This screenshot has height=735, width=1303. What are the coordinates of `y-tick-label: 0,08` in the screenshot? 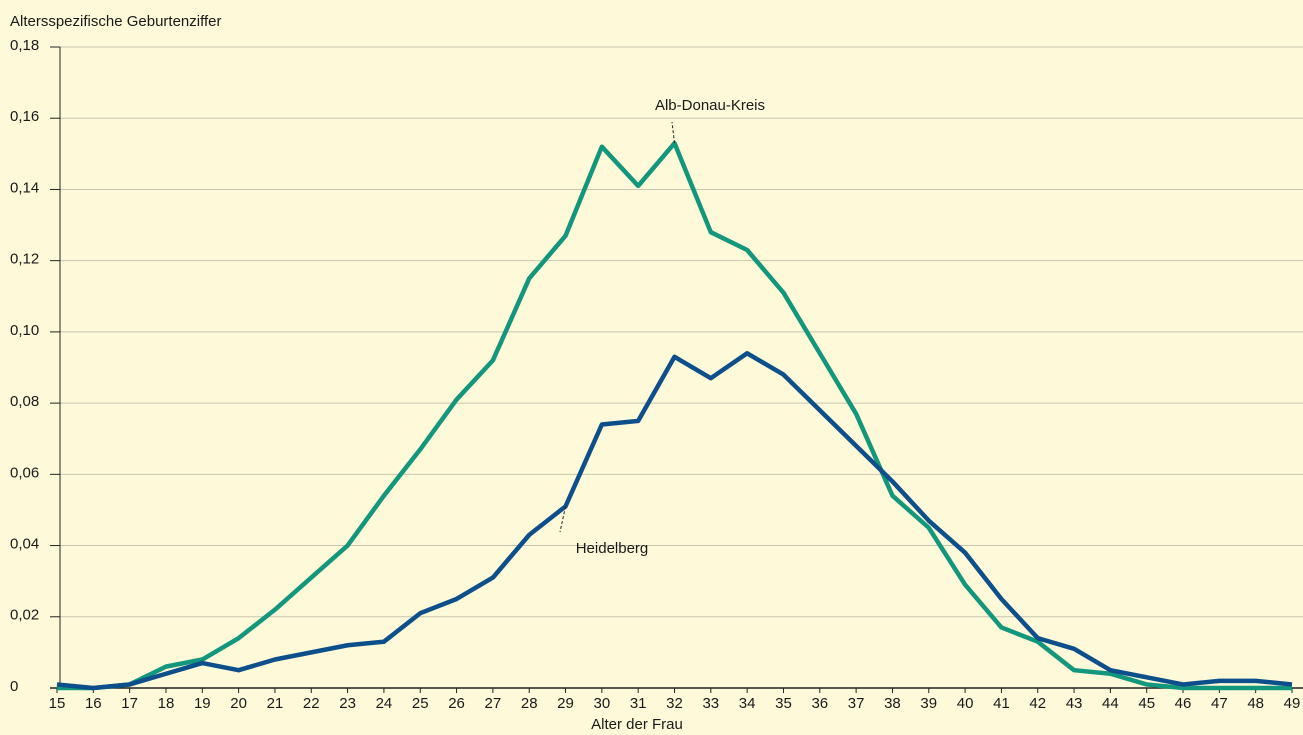 It's located at (24, 401).